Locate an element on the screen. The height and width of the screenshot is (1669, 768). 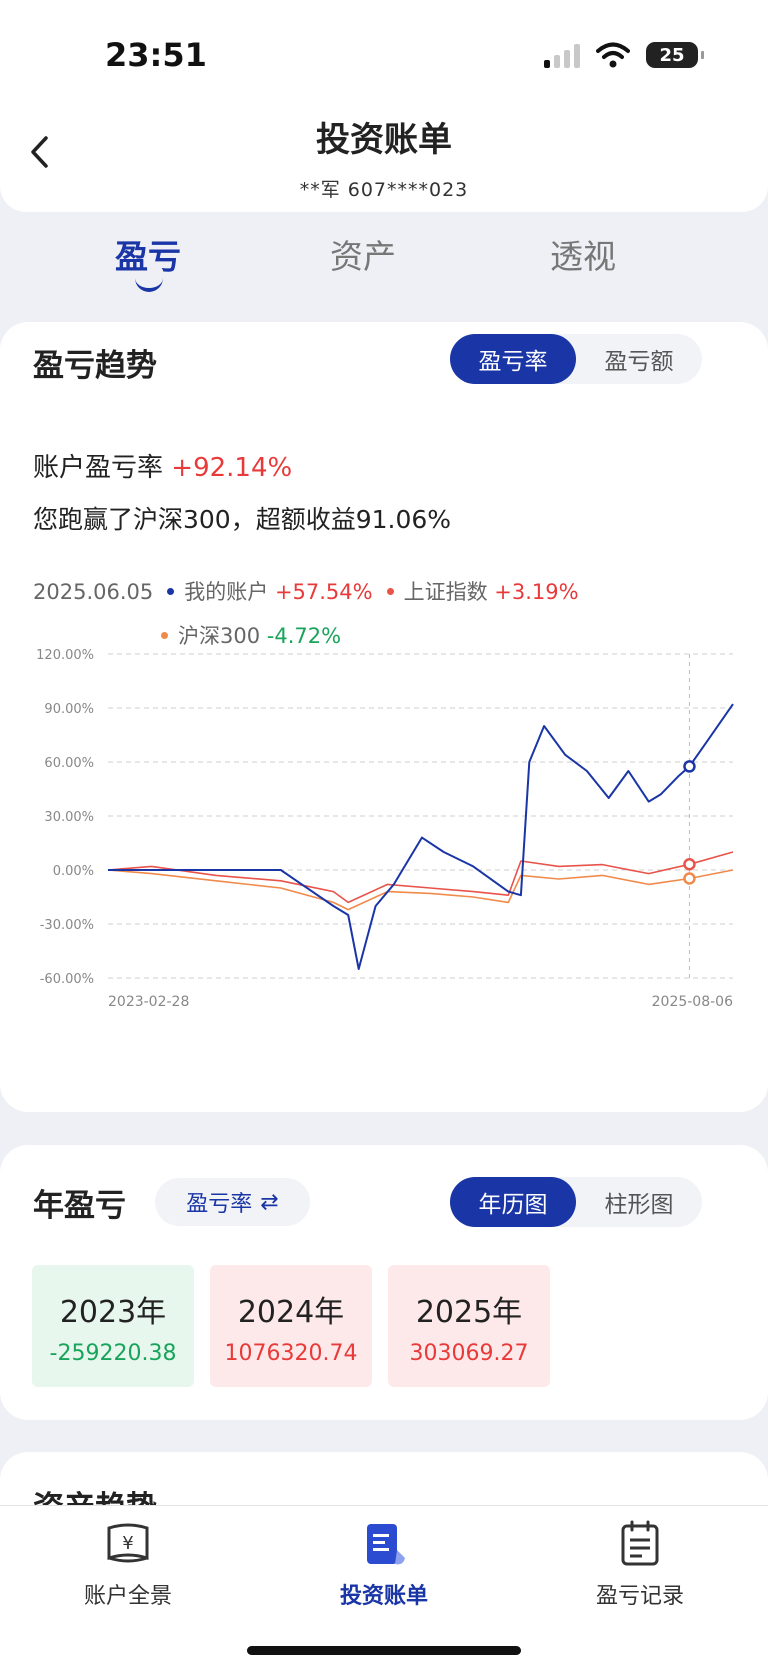
annual-view-toggle: 年历图 柱形图 is located at coordinates (576, 1202).